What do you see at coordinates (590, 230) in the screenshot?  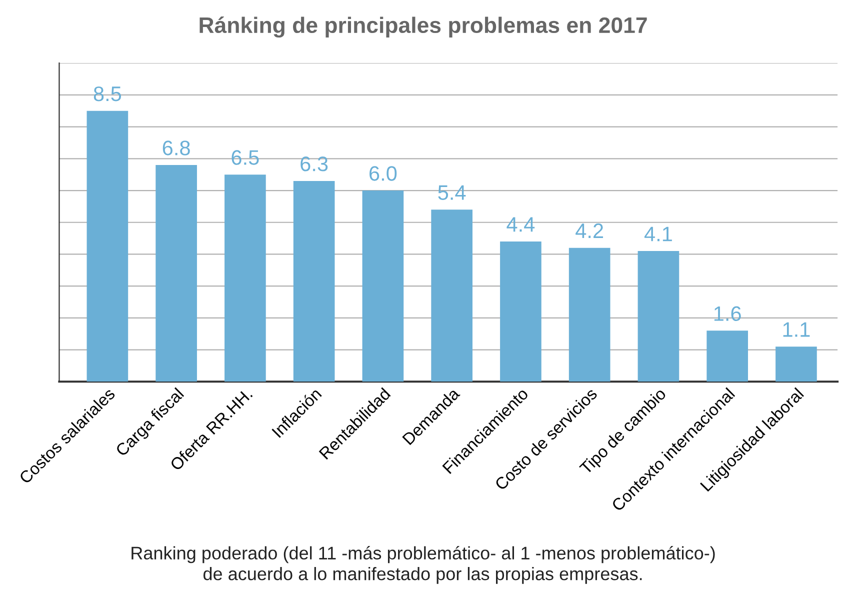 I see `data-label: 4.2` at bounding box center [590, 230].